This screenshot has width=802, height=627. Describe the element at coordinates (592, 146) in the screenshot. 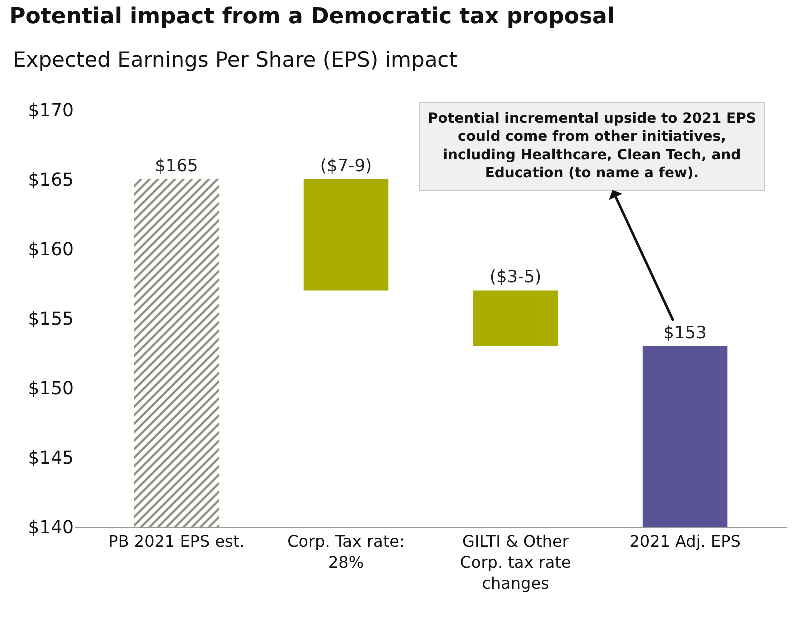

I see `annotation: Potential incremental upside to 2021 EPS could come from other initiatives, including Healthcare, Clean Tech, and Education (to name a few).` at that location.